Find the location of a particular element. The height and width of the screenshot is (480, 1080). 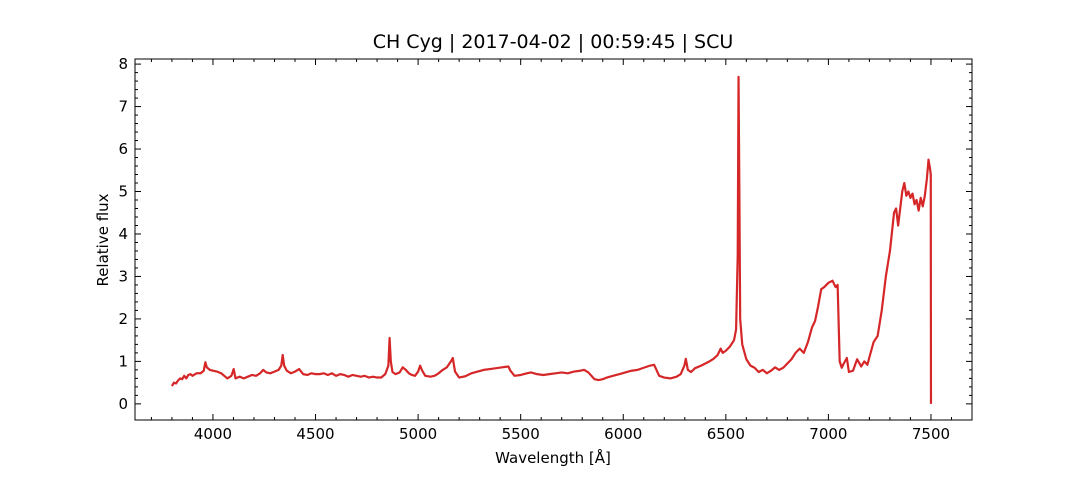

y-tick-label: 1 is located at coordinates (123, 361).